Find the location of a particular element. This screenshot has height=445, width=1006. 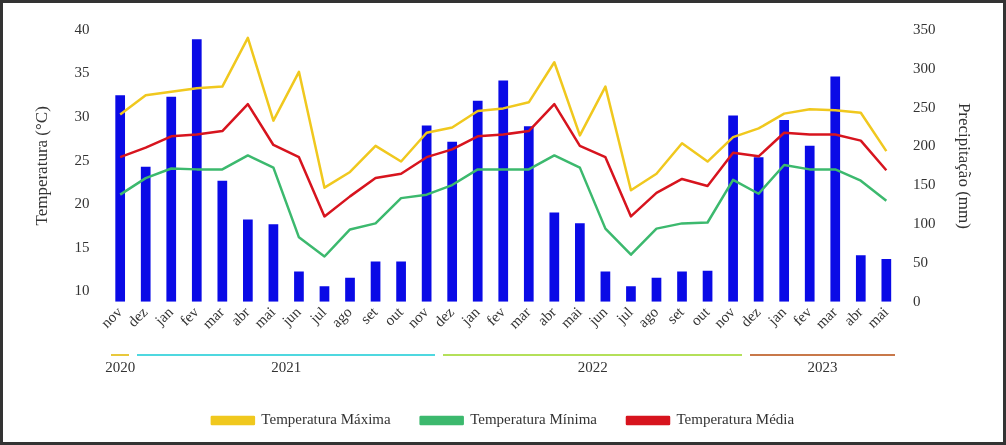

y-tick-label: 40 is located at coordinates (82, 28).